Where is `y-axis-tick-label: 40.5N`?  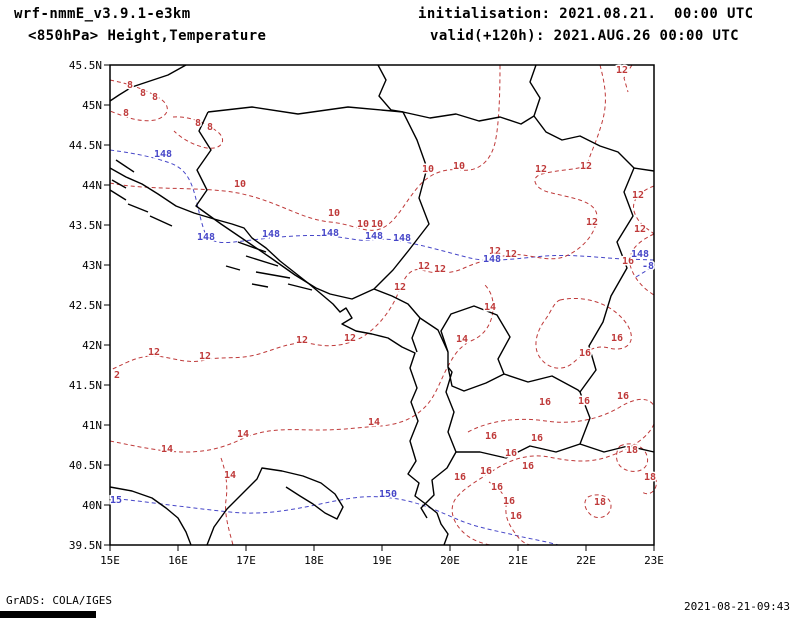 y-axis-tick-label: 40.5N is located at coordinates (85, 465).